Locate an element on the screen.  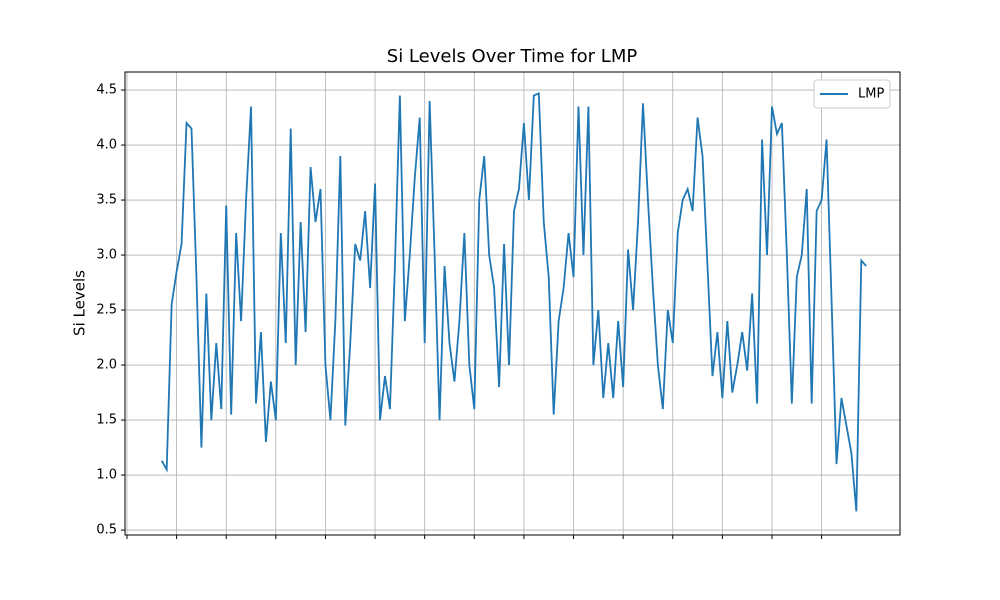
y-tick-label: 2.5 is located at coordinates (106, 310).